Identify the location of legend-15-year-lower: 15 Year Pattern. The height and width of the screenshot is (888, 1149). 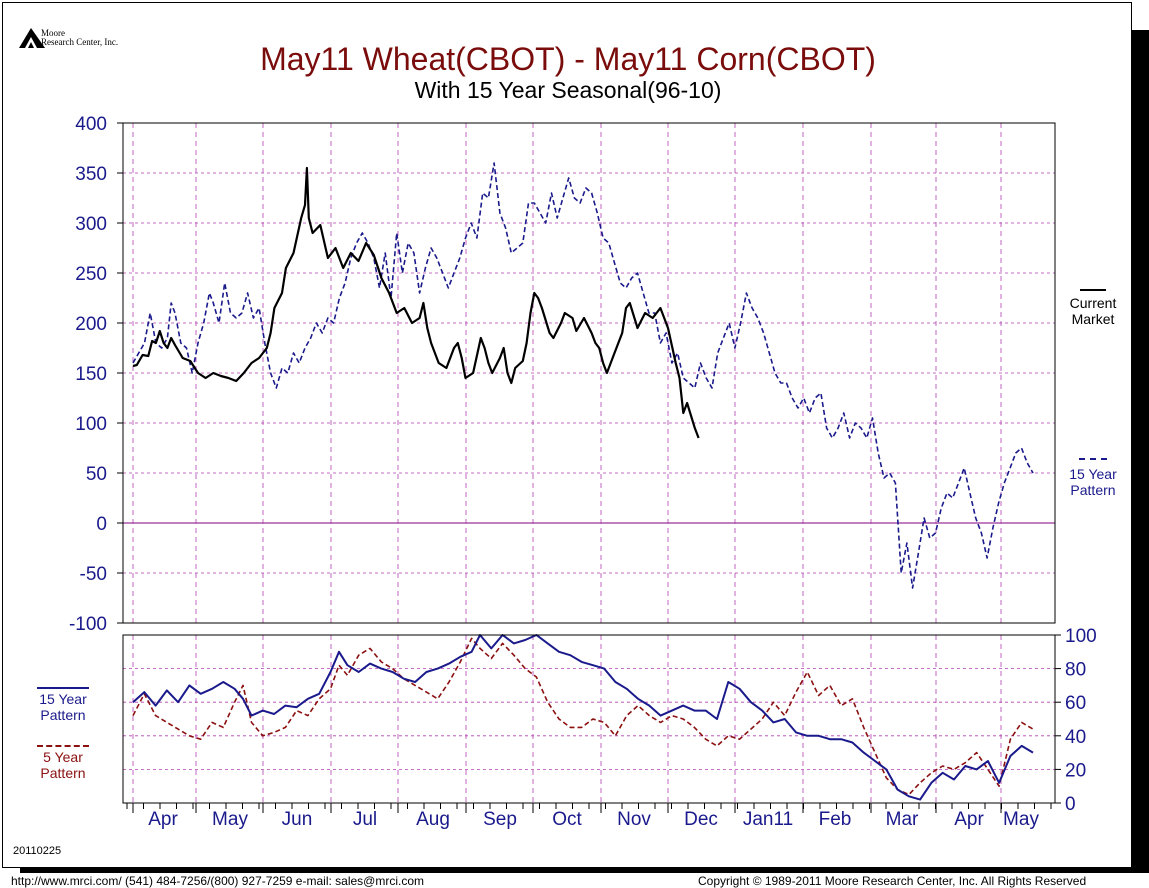
(63, 705).